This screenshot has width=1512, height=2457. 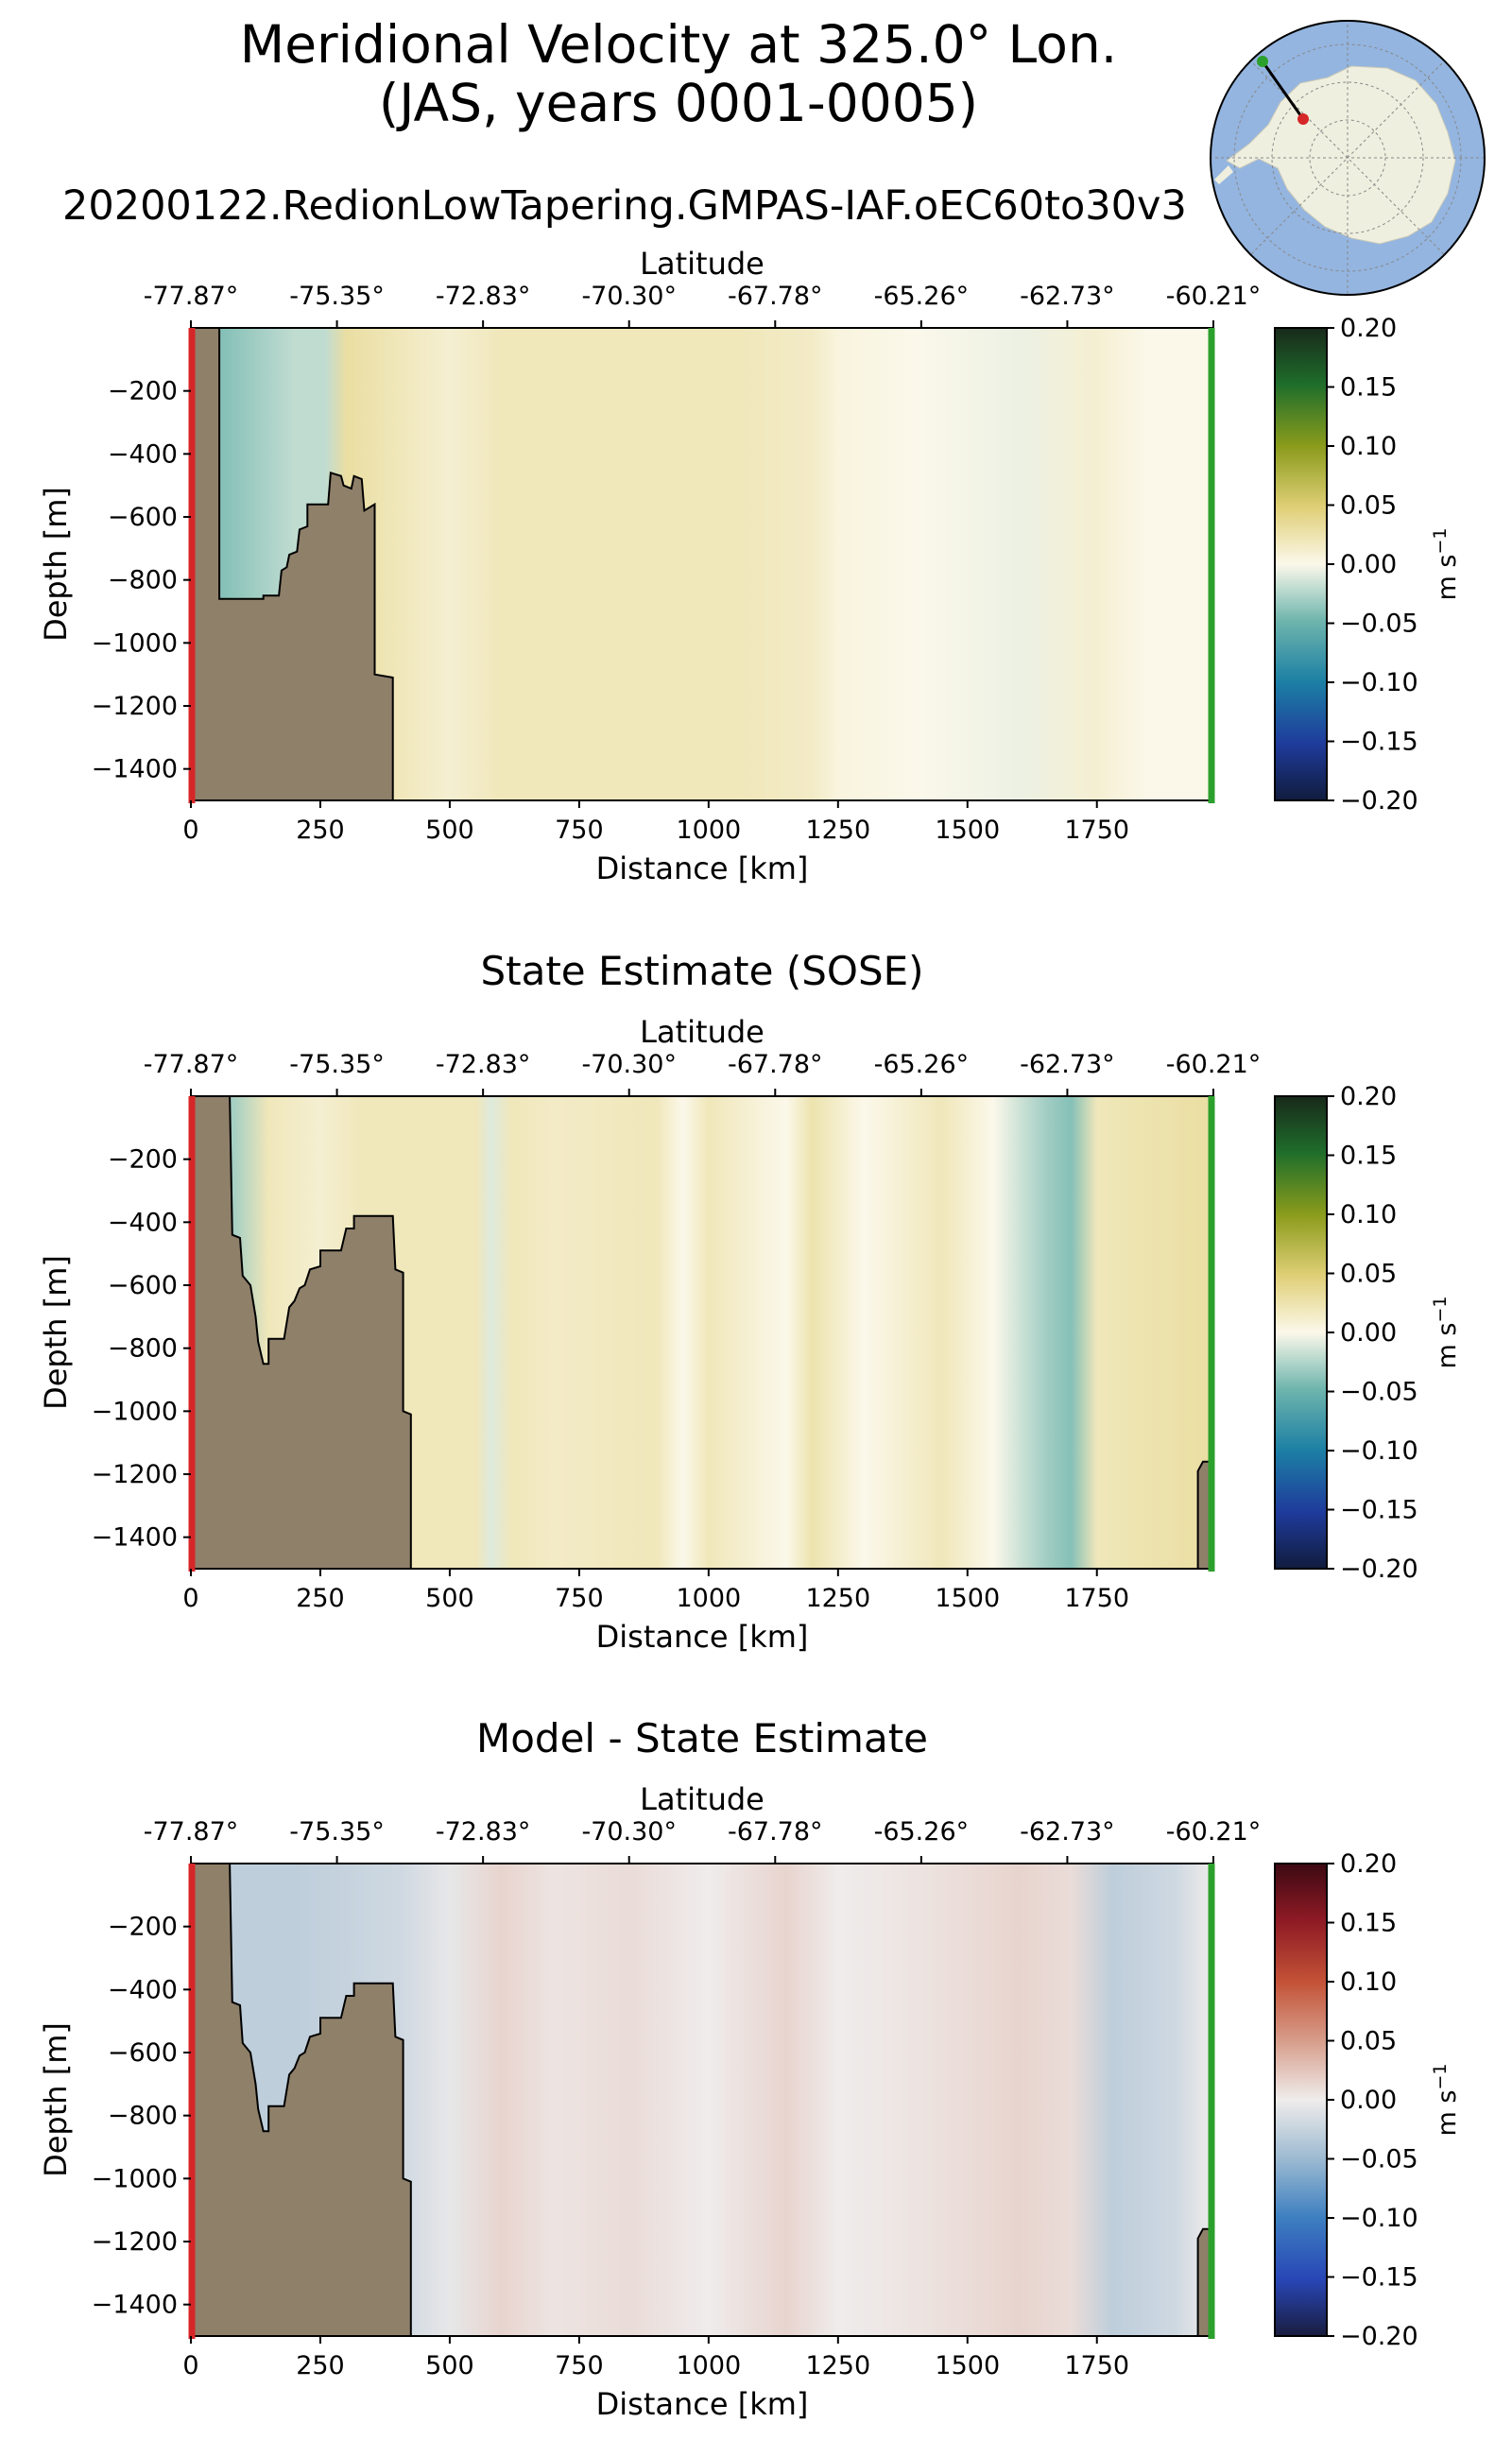 I want to click on x-tick-label: 750, so click(x=579, y=2365).